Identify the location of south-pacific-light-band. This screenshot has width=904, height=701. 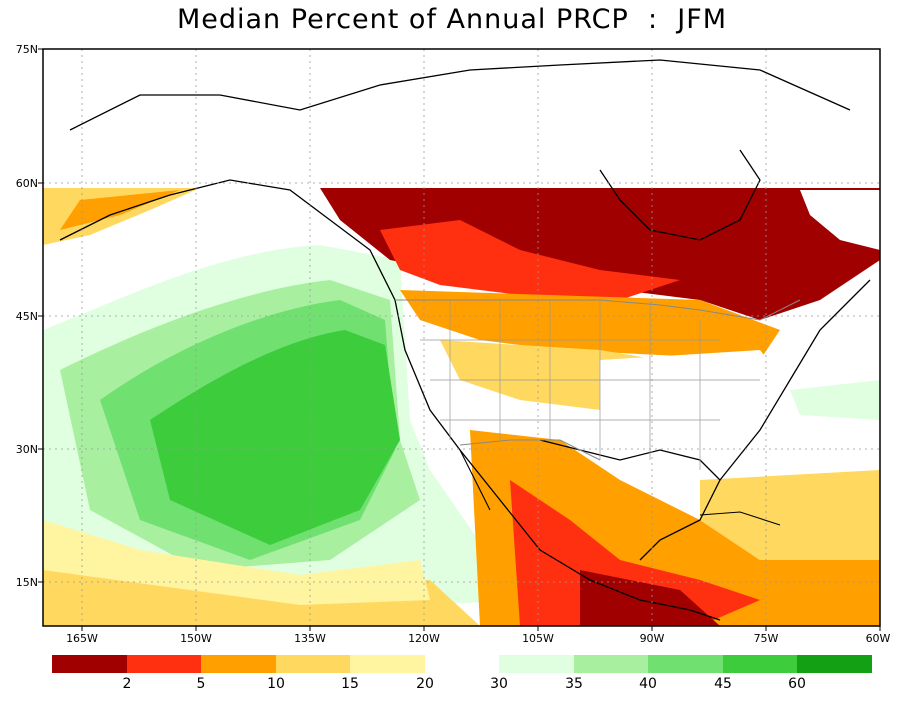
(236, 562).